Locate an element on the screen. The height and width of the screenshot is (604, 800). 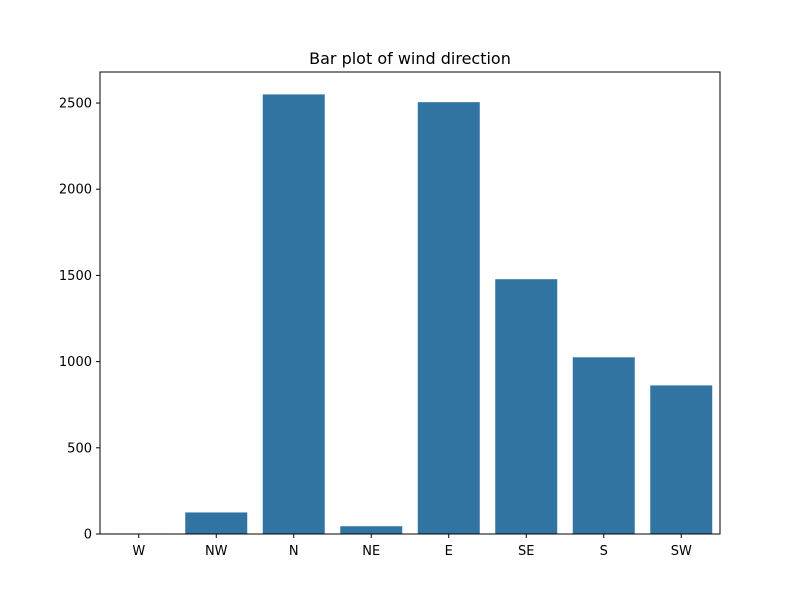
bar-e is located at coordinates (448, 318).